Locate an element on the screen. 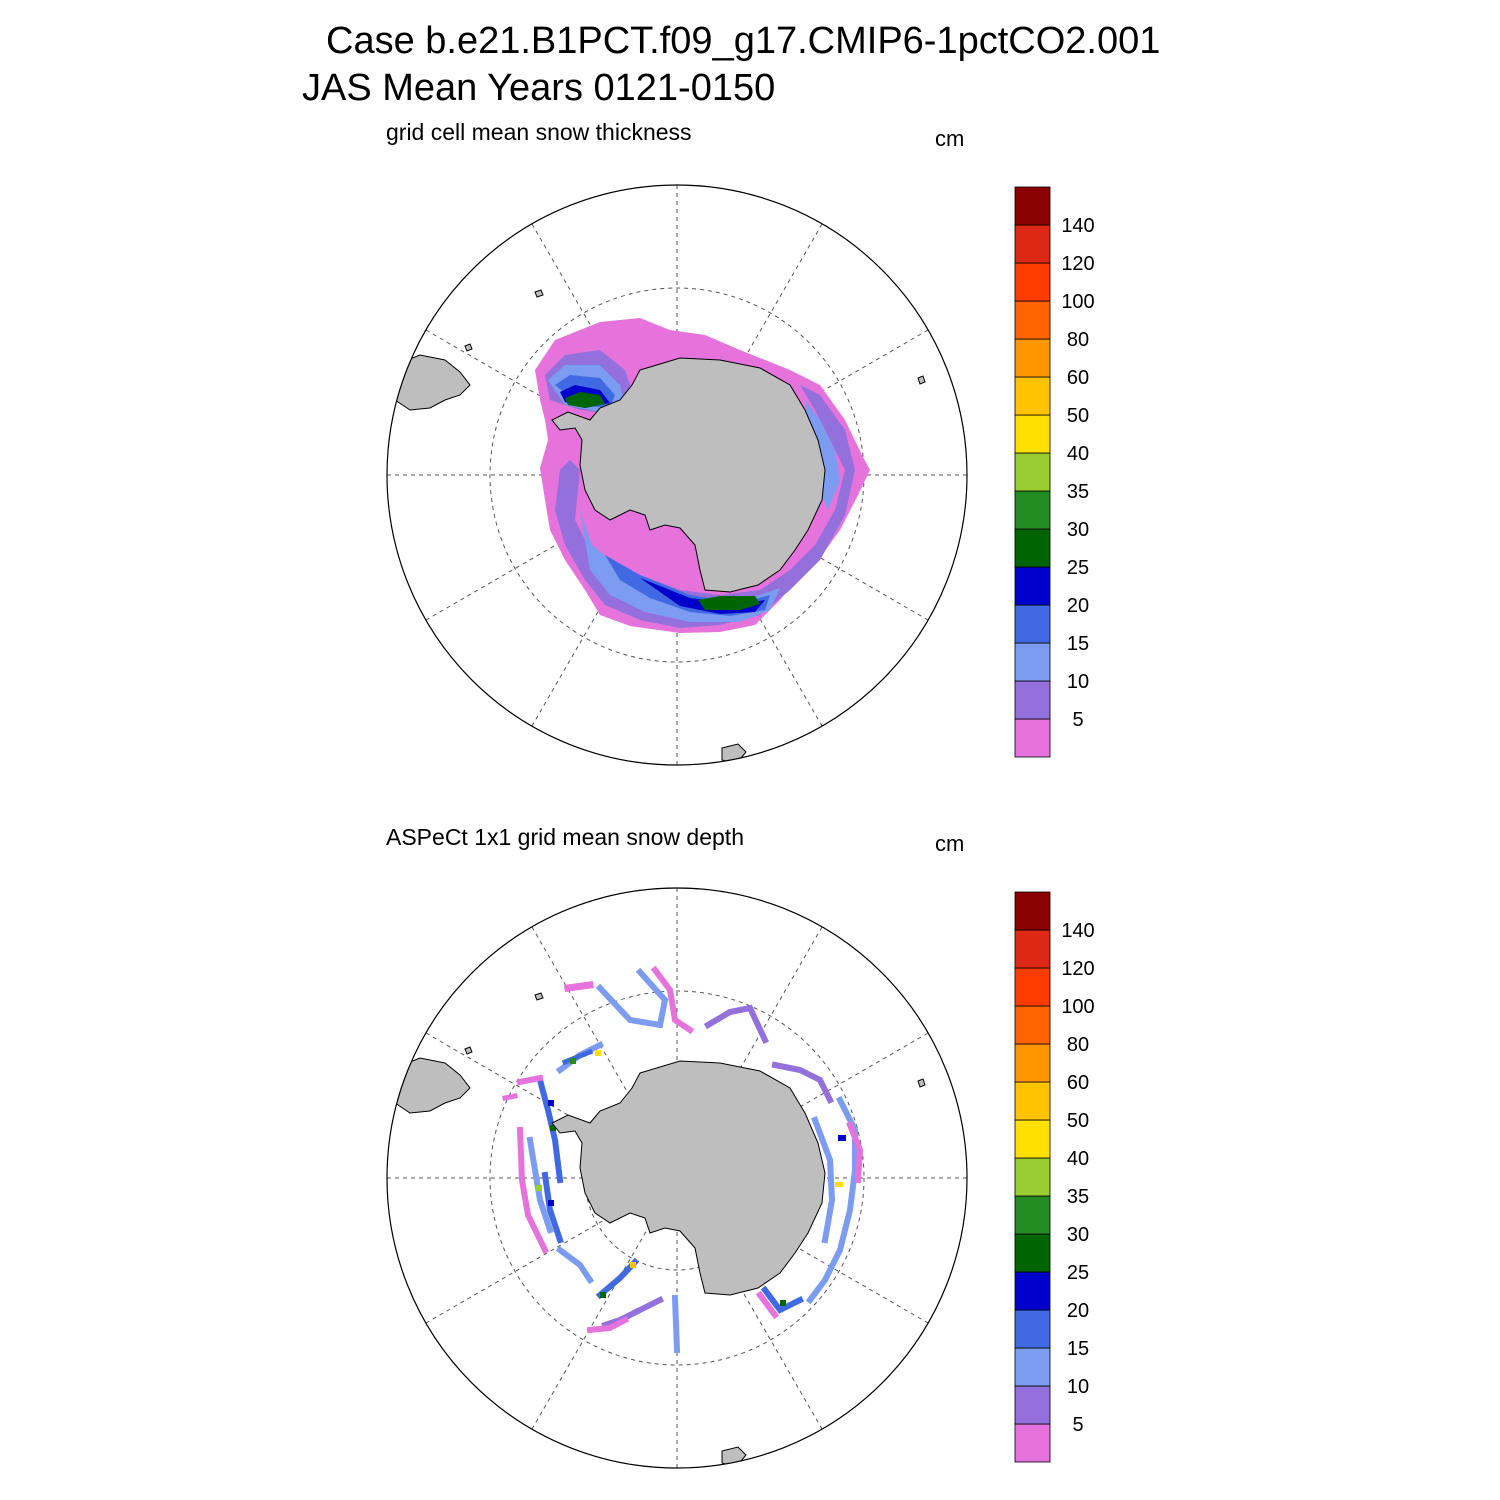  period-title: JAS Mean Years 0121-0150 is located at coordinates (539, 88).